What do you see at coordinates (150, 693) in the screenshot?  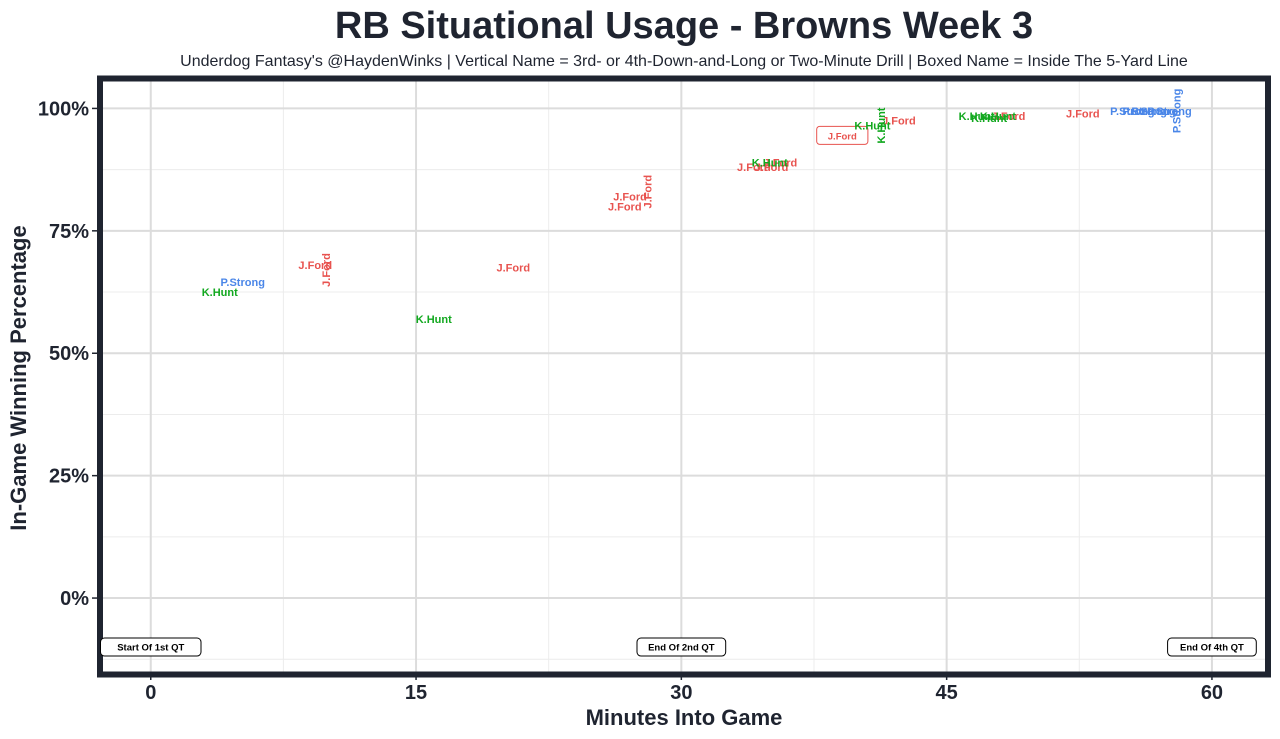 I see `x-tick-label: 0` at bounding box center [150, 693].